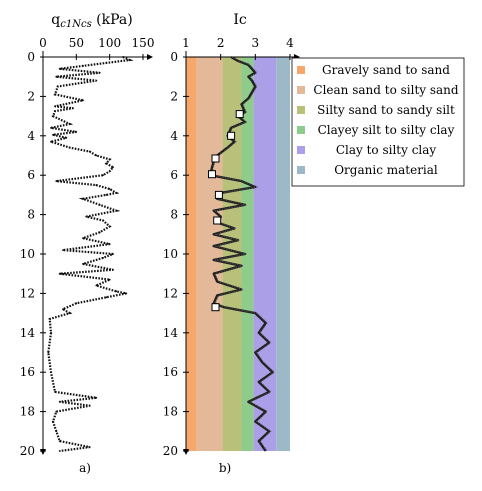  What do you see at coordinates (91, 21) in the screenshot?
I see `a-x-axis-title: qc1Ncs (kPa)` at bounding box center [91, 21].